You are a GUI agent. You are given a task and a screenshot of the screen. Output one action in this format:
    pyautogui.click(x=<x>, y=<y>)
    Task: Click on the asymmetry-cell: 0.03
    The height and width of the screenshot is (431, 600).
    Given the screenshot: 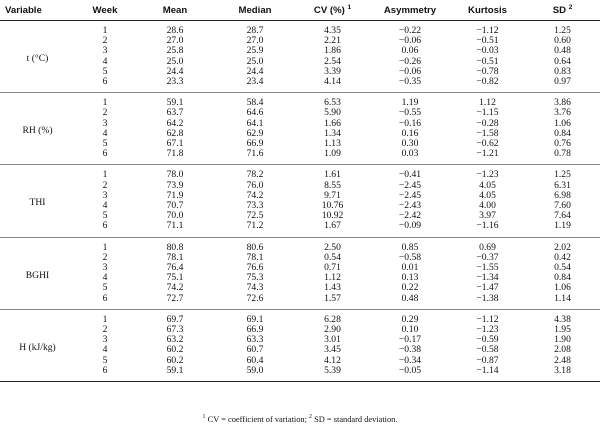 What is the action you would take?
    pyautogui.click(x=410, y=157)
    